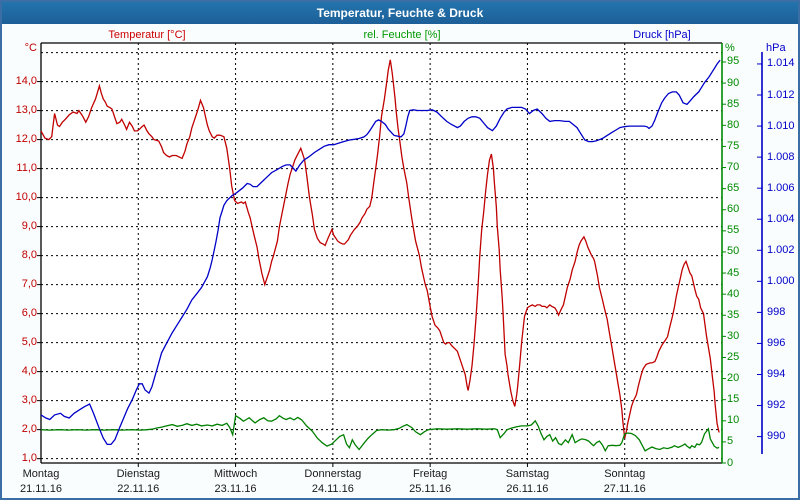  What do you see at coordinates (733, 293) in the screenshot?
I see `humidity-tick-label: 40` at bounding box center [733, 293].